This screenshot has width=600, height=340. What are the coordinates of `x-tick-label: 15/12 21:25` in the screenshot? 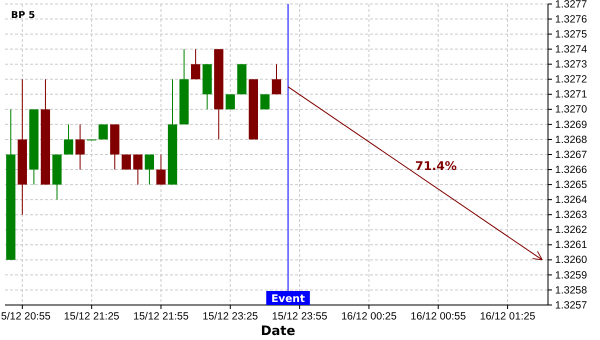 It's located at (92, 316).